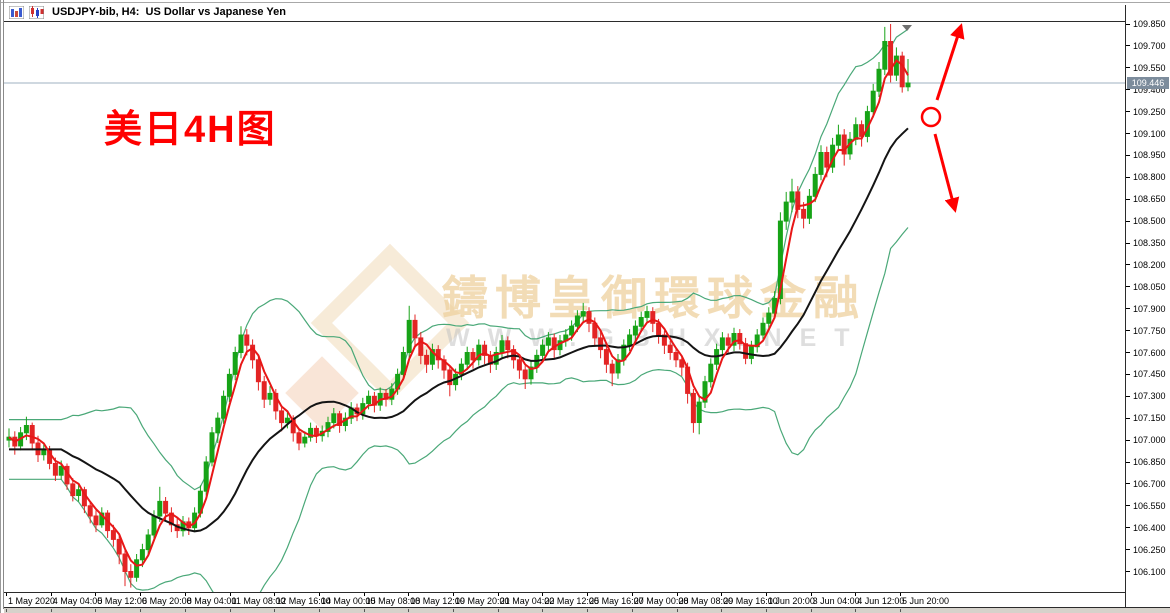 This screenshot has height=613, width=1170. Describe the element at coordinates (1149, 527) in the screenshot. I see `price-tick-label: 106.400` at that location.